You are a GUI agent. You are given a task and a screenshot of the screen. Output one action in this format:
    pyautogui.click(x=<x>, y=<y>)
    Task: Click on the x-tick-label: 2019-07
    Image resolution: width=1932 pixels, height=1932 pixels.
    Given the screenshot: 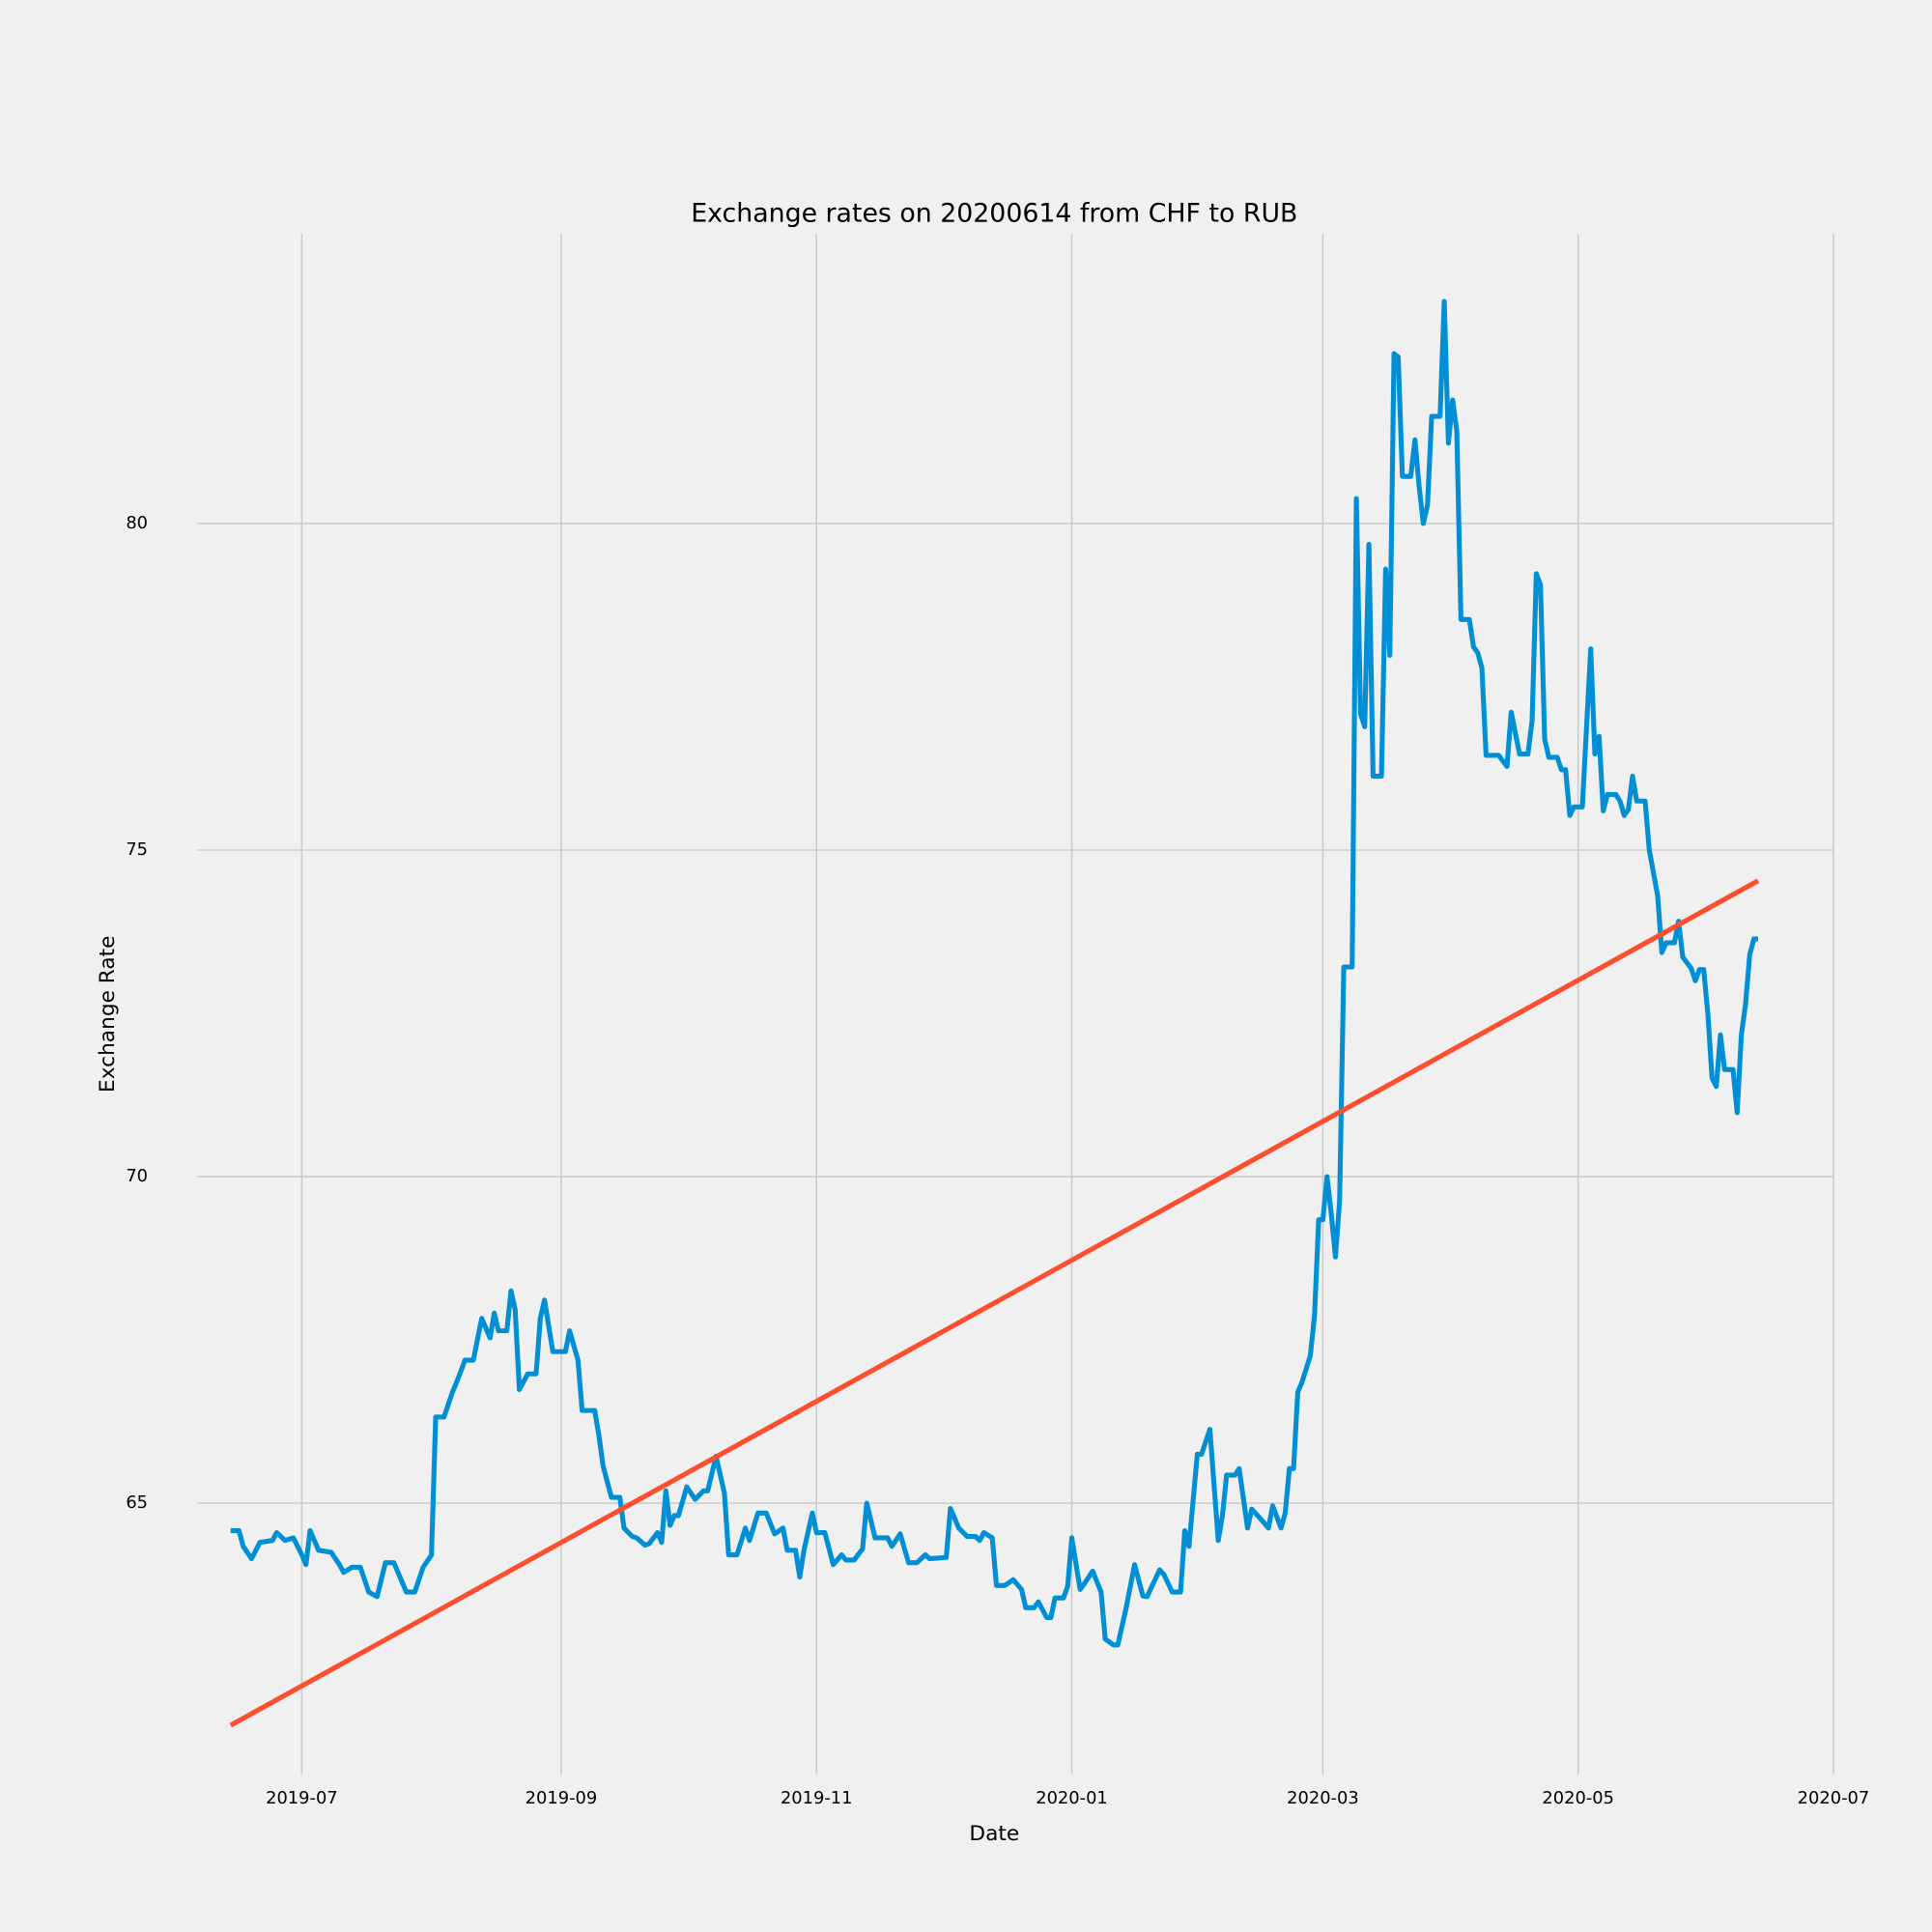 What is the action you would take?
    pyautogui.click(x=302, y=1798)
    